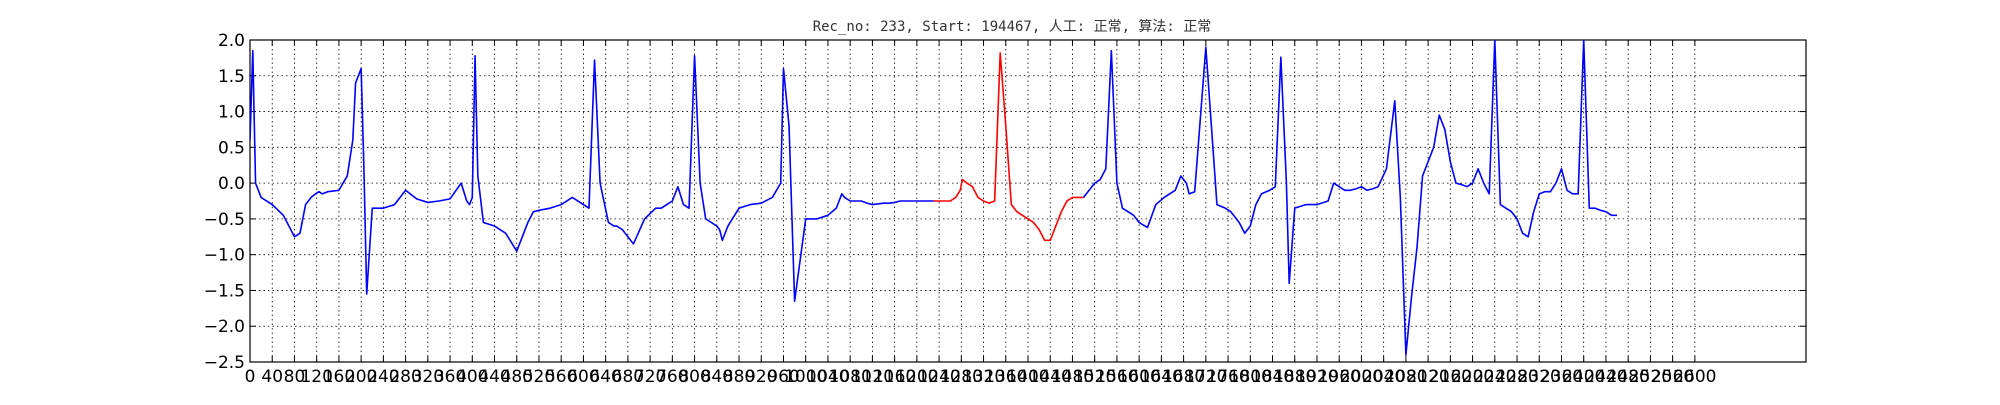 This screenshot has width=2000, height=405. Describe the element at coordinates (1227, 377) in the screenshot. I see `x-tick-label: 1760` at that location.